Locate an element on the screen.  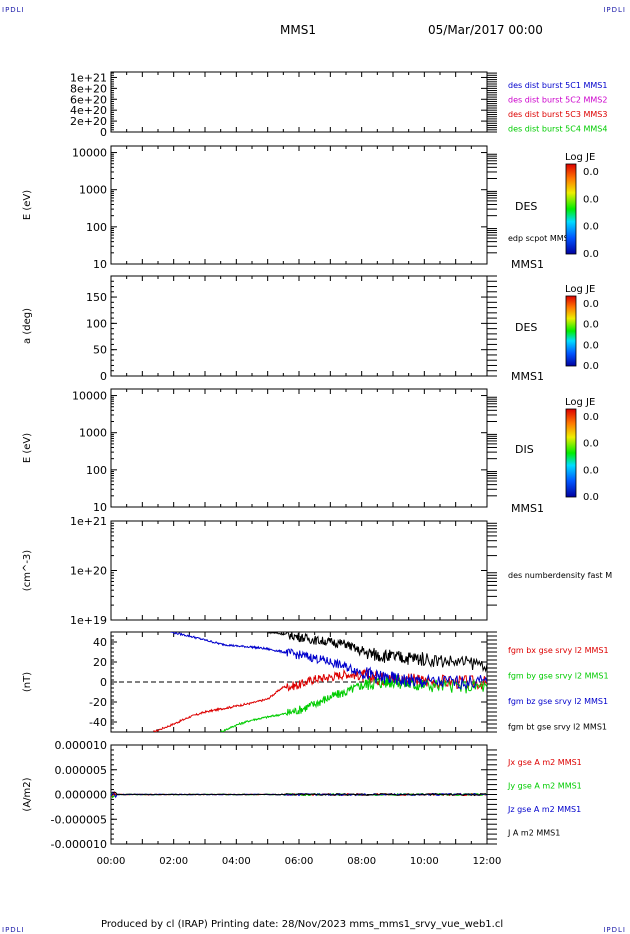
x-tick-label-1: 02:00 is located at coordinates (173, 861).